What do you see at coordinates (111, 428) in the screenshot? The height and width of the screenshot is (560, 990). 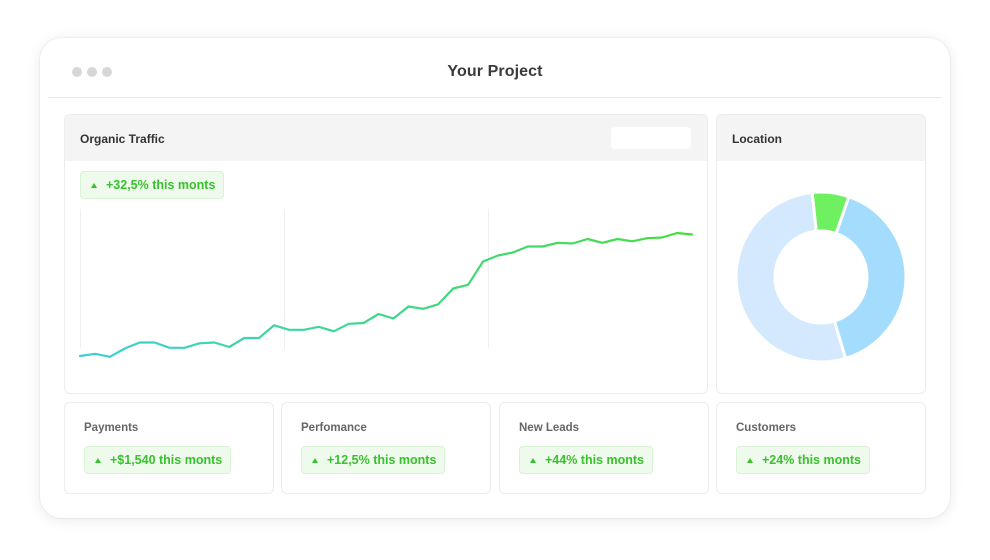 I see `payments-title: Payments` at bounding box center [111, 428].